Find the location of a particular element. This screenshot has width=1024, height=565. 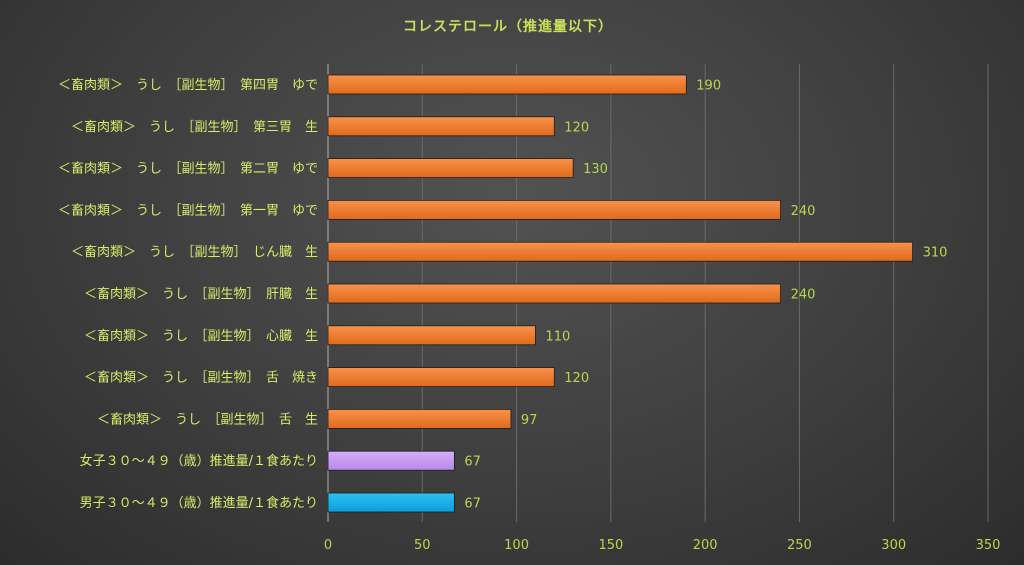

x-tick-label: 100 is located at coordinates (516, 545).